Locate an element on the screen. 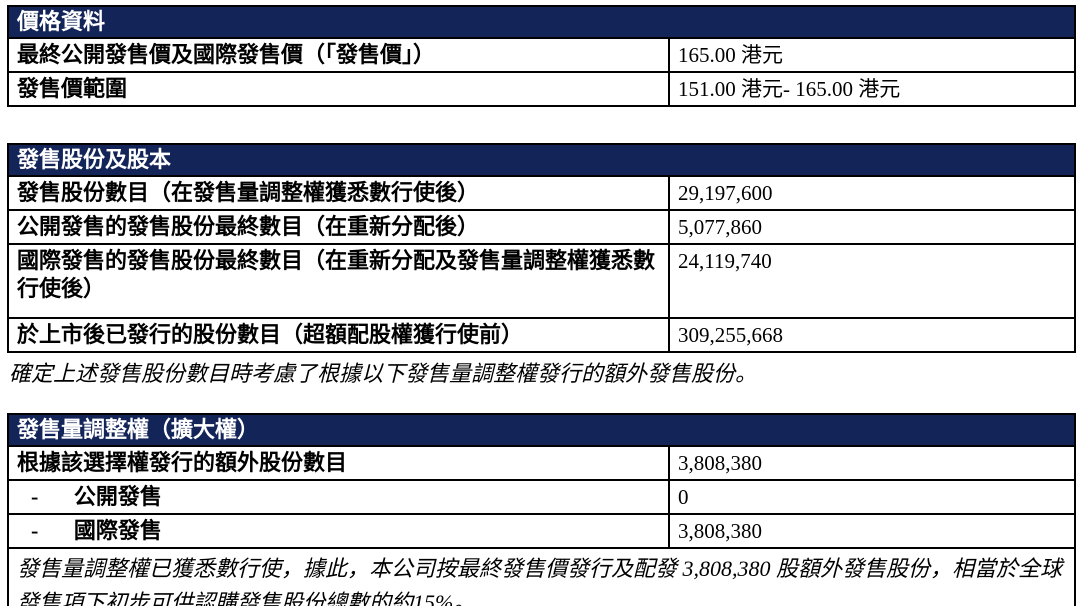  table-row: 公開發售的發售股份最終數目（在重新分配後） 5,077,860 is located at coordinates (542, 227).